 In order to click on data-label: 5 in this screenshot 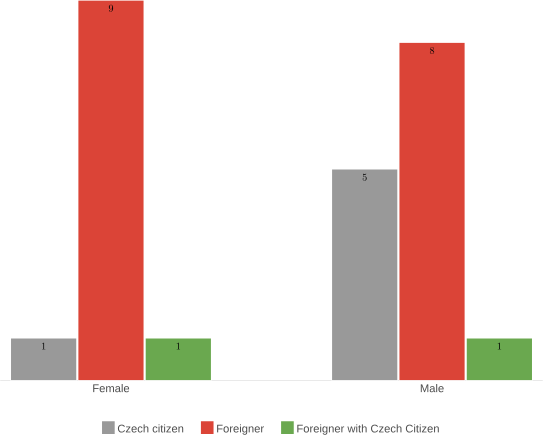, I will do `click(364, 177)`.